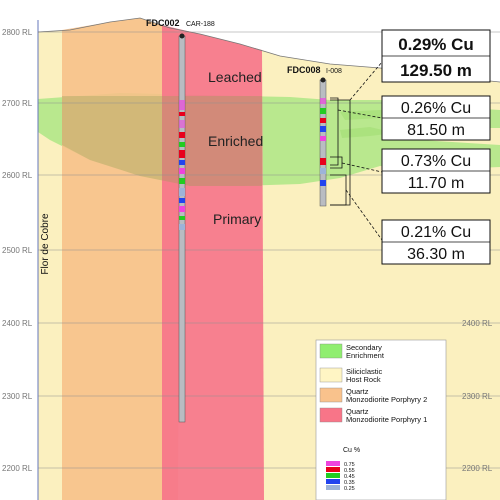 The height and width of the screenshot is (500, 500). Describe the element at coordinates (436, 108) in the screenshot. I see `intercept-2-grade: 0.26% Cu` at that location.